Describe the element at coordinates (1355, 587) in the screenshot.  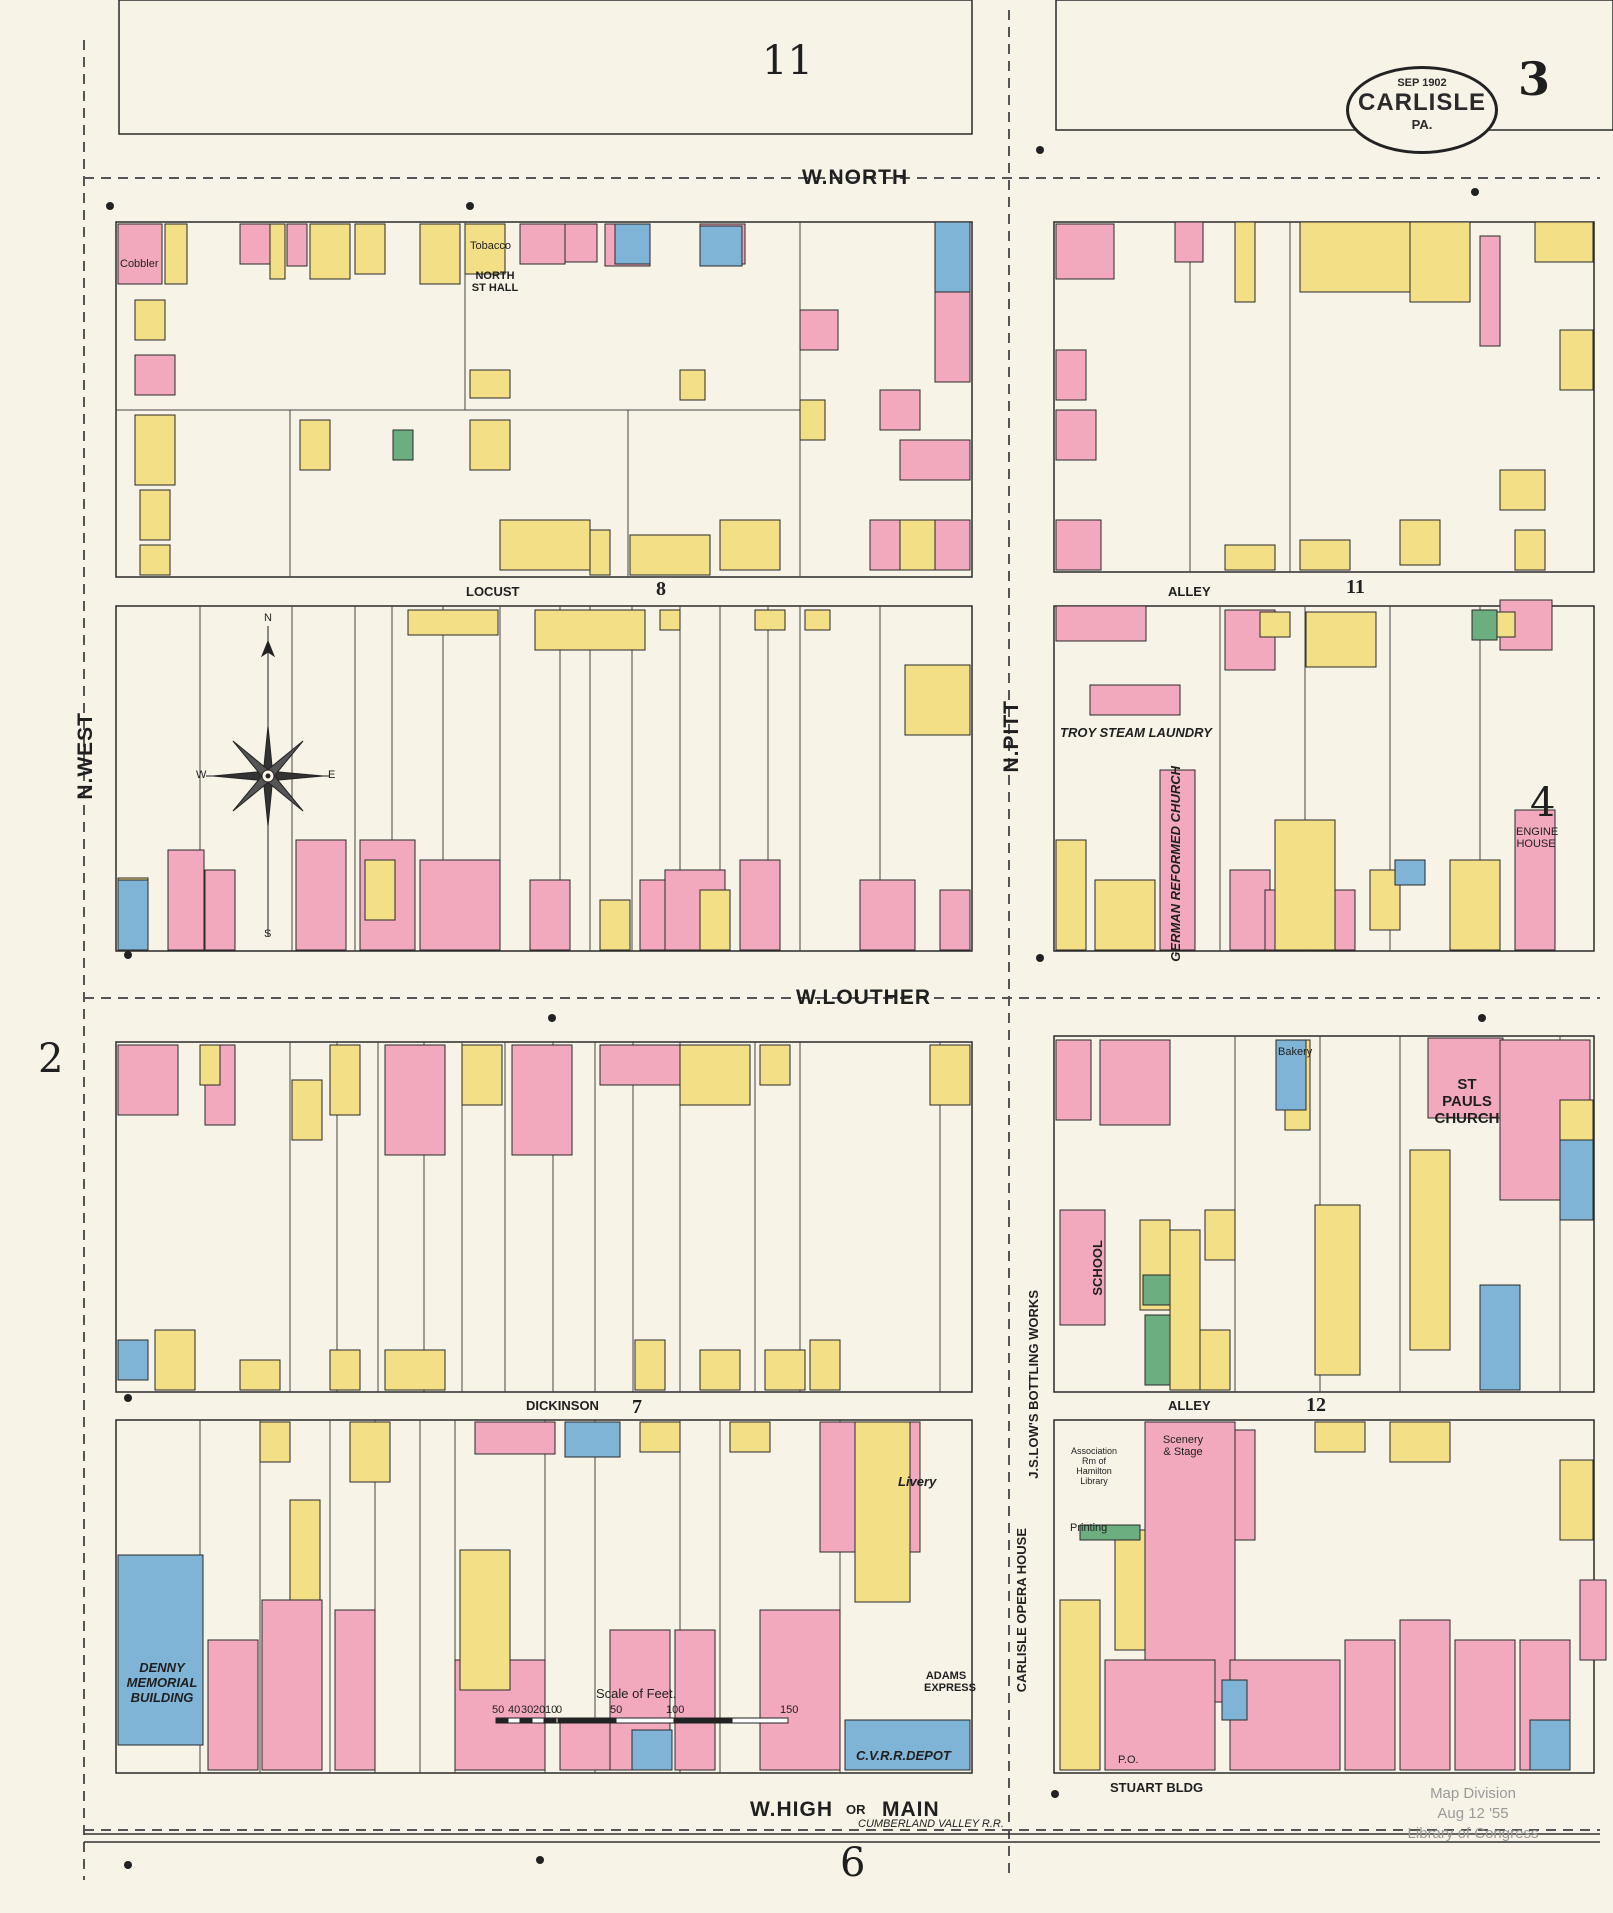
I see `block-number-11: 11` at that location.